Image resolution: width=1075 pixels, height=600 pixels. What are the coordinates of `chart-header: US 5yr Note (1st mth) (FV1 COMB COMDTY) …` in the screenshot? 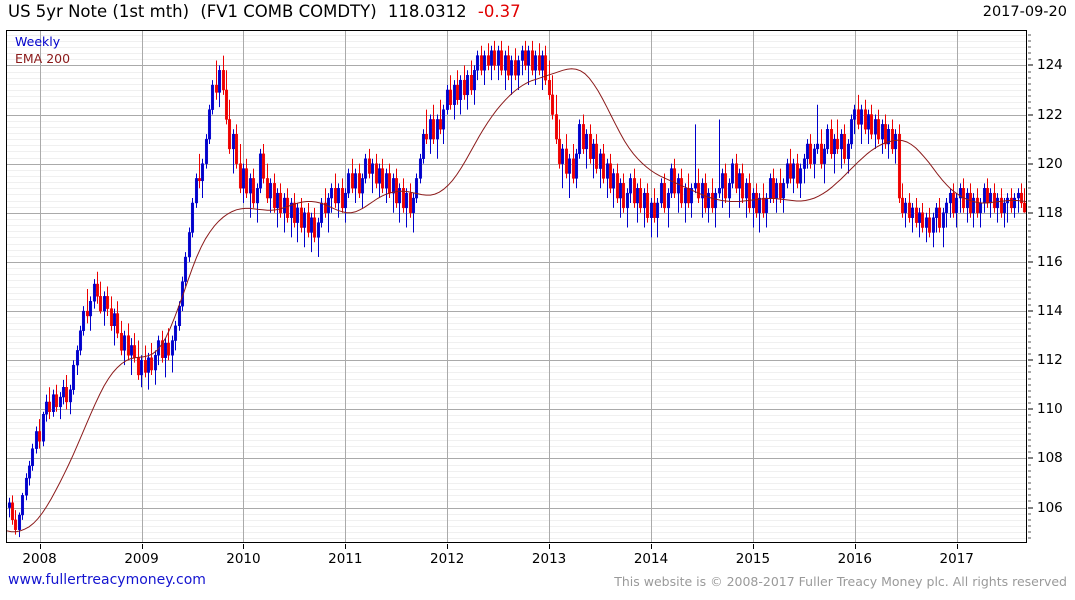 It's located at (537, 14).